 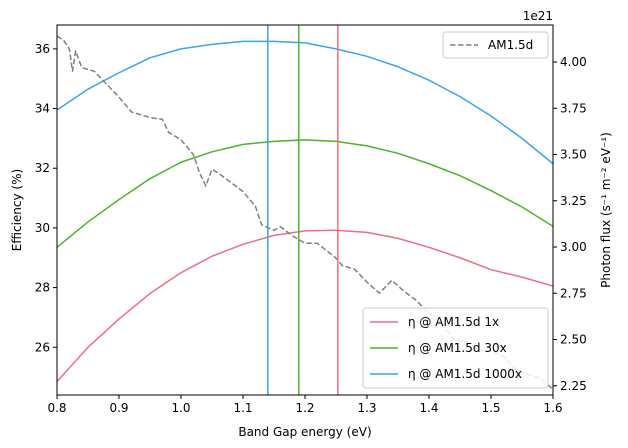 I want to click on vline-layer, so click(x=303, y=210).